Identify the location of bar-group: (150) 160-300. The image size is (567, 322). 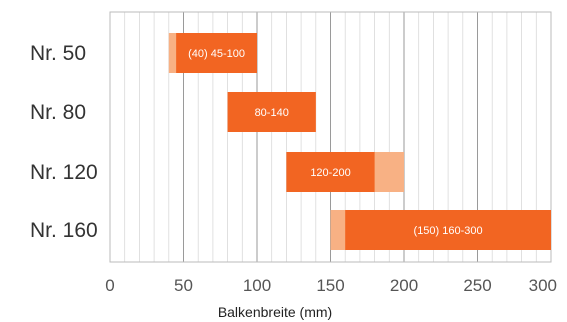
(440, 230).